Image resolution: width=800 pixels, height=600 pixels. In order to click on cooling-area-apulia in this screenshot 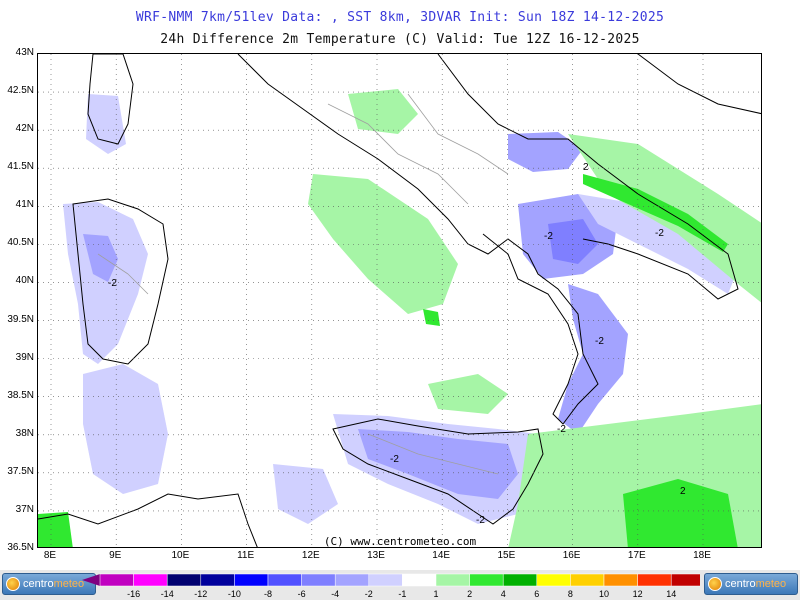, I will do `click(658, 244)`.